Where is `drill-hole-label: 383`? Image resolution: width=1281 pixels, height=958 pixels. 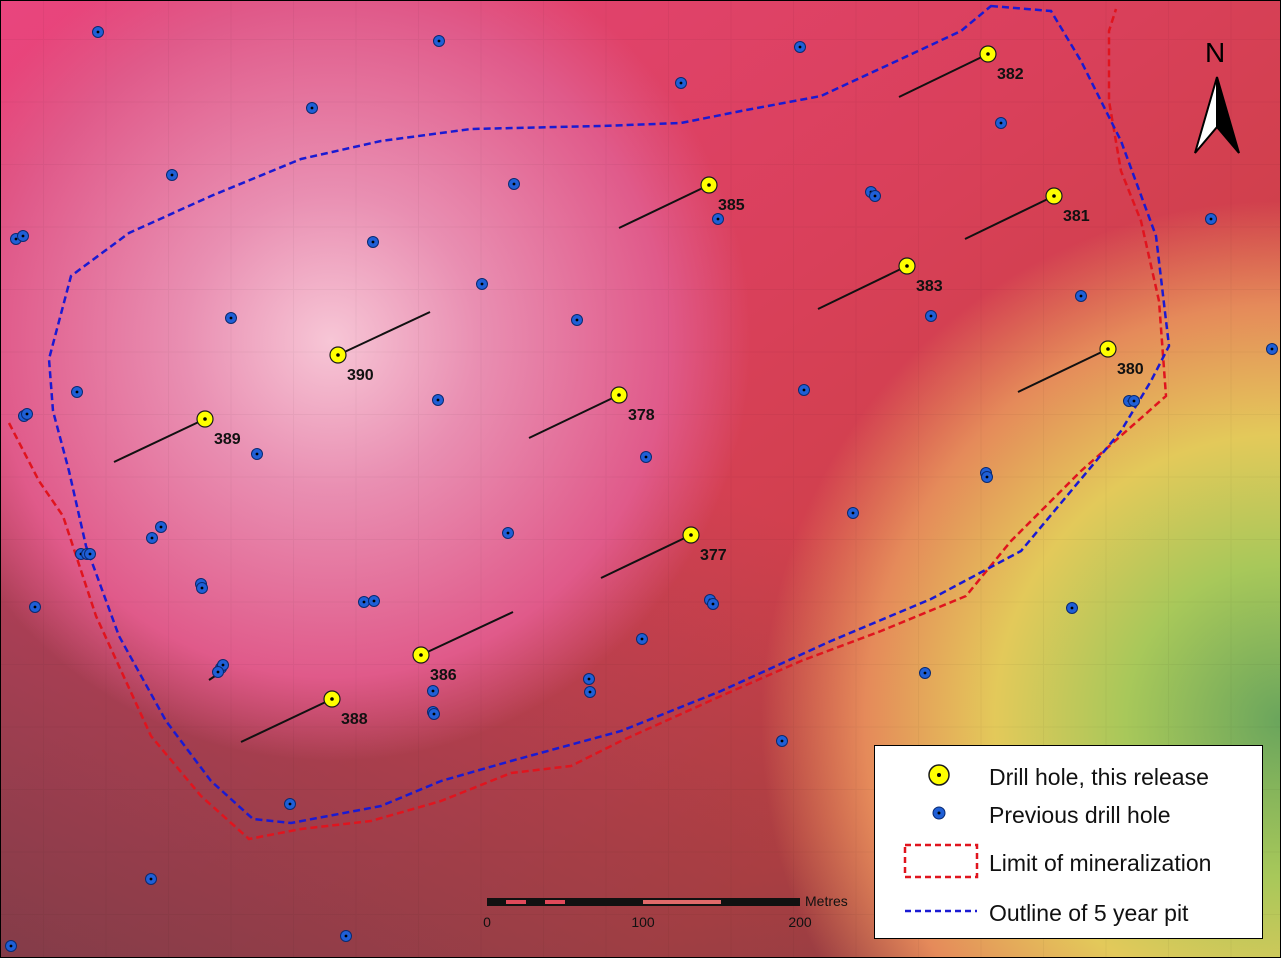
drill-hole-label: 383 is located at coordinates (929, 286).